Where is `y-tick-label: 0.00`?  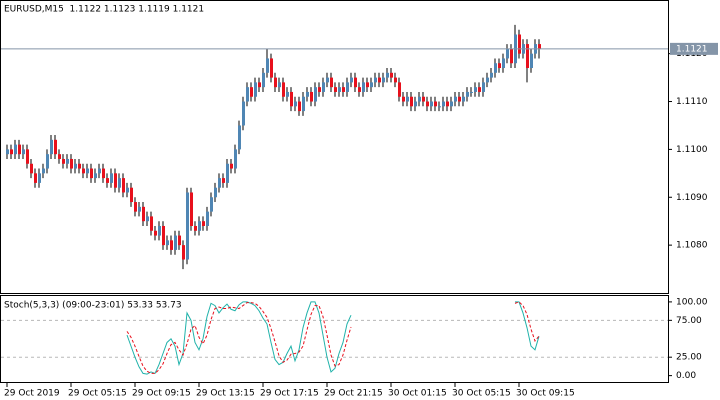 y-tick-label: 0.00 is located at coordinates (686, 376).